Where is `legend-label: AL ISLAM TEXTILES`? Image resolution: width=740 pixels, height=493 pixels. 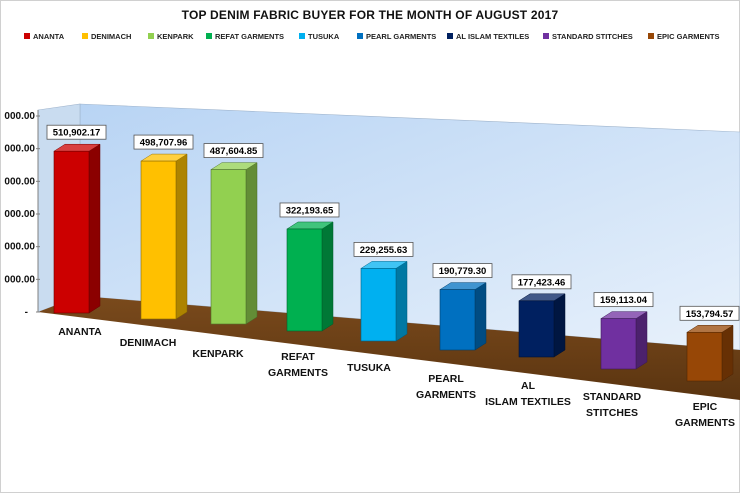
legend-label: AL ISLAM TEXTILES is located at coordinates (493, 36).